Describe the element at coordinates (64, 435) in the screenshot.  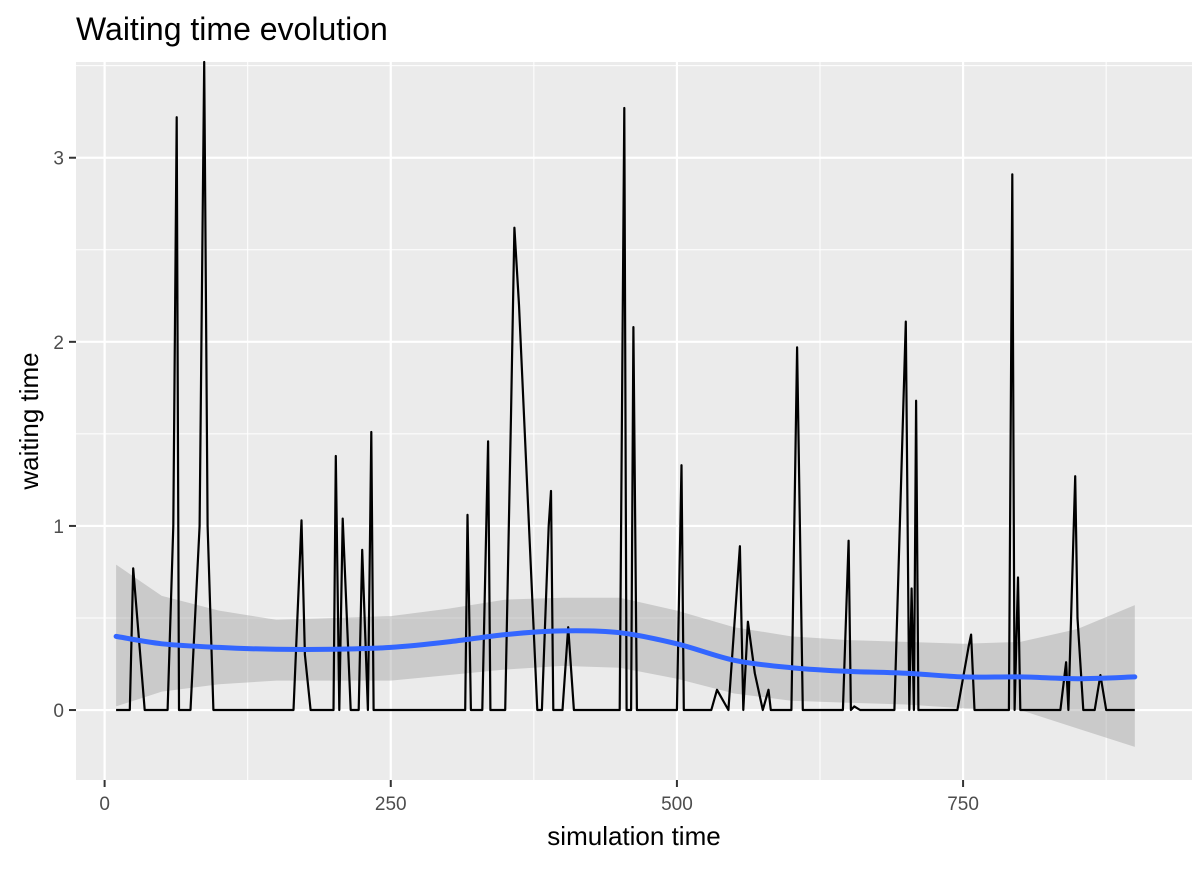
I see `y-axis-ticks: 0 1 2 3` at that location.